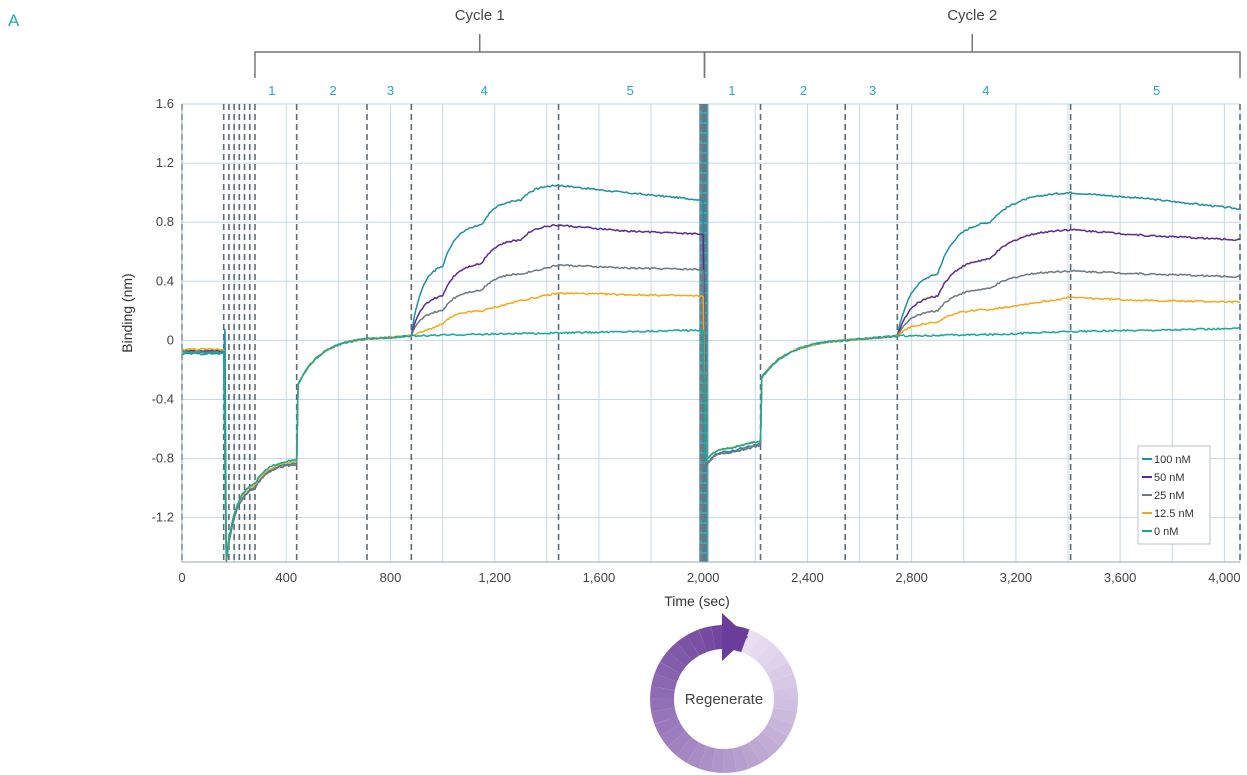 The width and height of the screenshot is (1247, 775). What do you see at coordinates (972, 15) in the screenshot?
I see `cycle-label: Cycle 2` at bounding box center [972, 15].